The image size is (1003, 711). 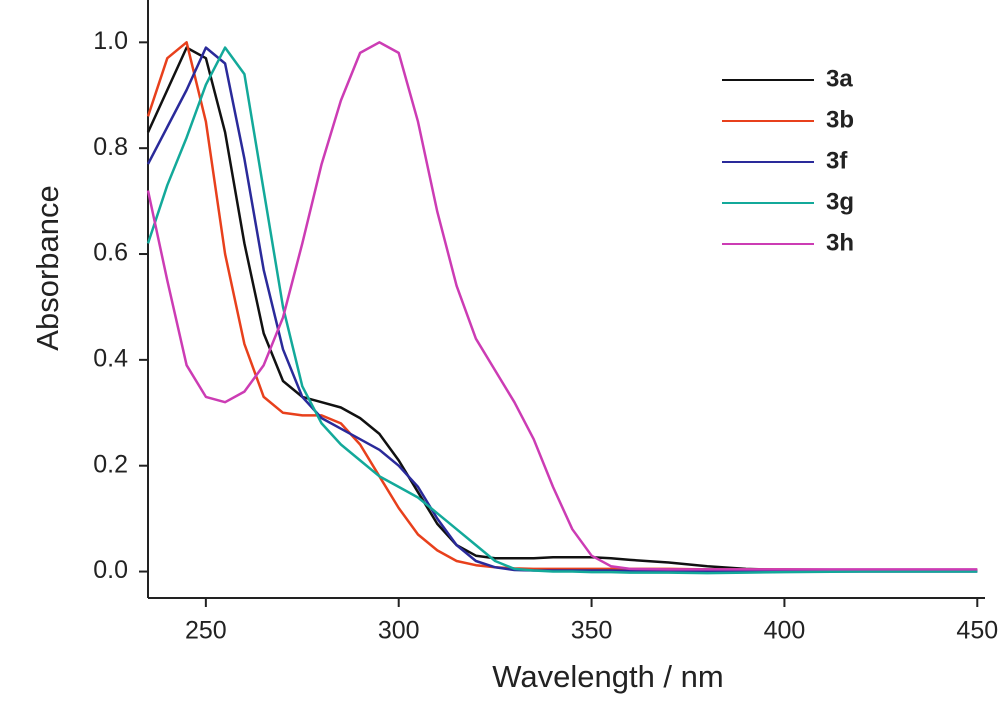 I want to click on x-axis-label: Wavelength / nm, so click(x=607, y=676).